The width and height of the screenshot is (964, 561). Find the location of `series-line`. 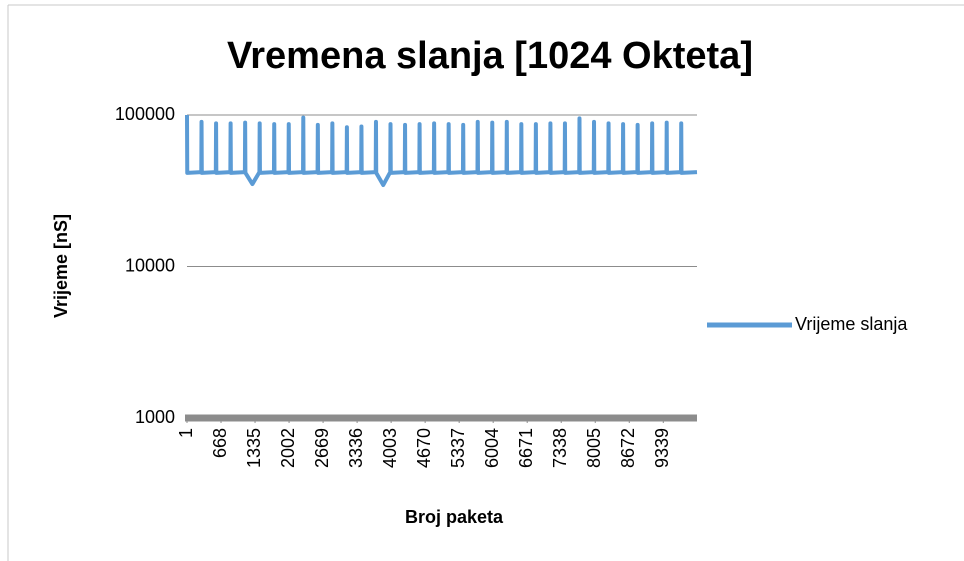

series-line is located at coordinates (441, 151).